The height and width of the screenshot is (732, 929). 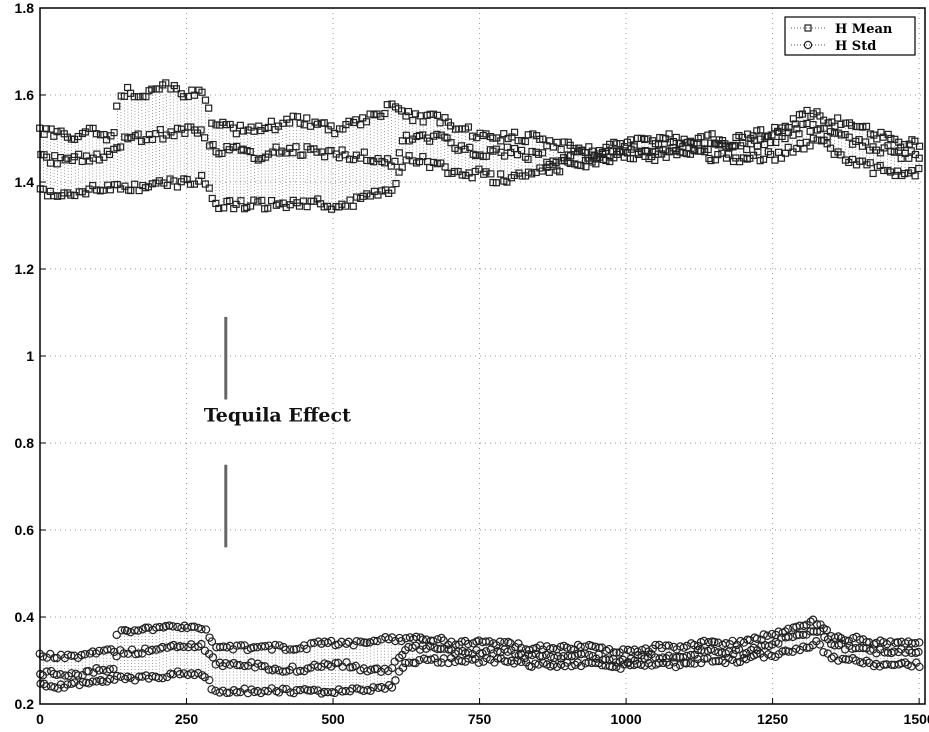 What do you see at coordinates (25, 443) in the screenshot?
I see `y-tick-label: 0.8` at bounding box center [25, 443].